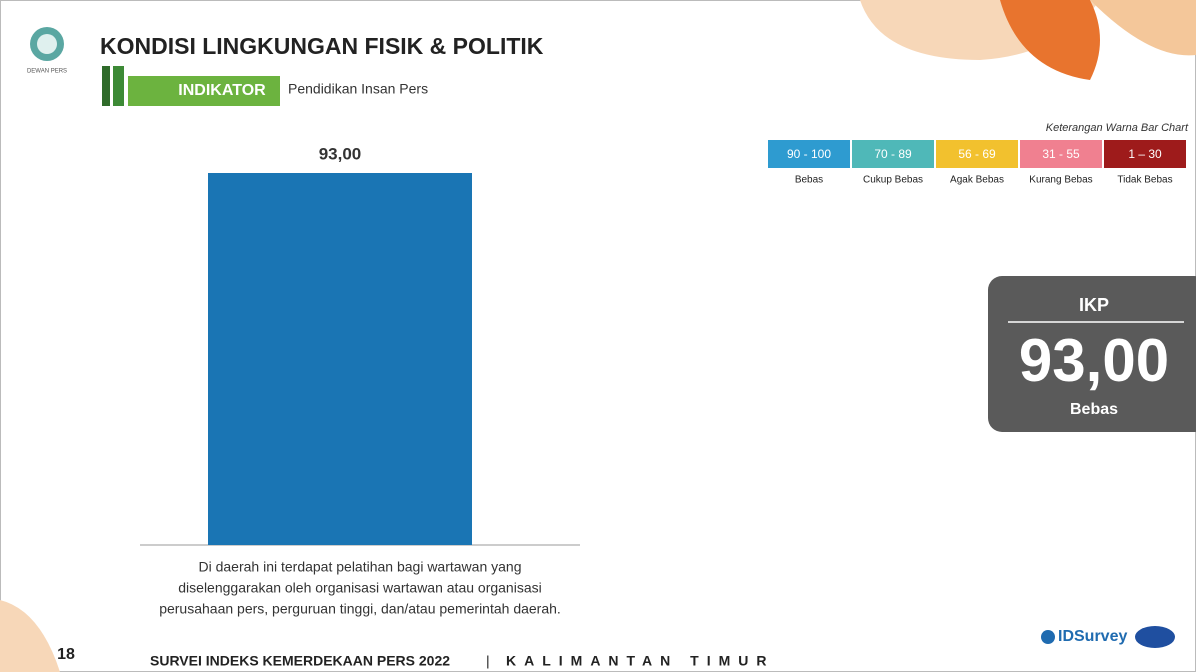  Describe the element at coordinates (47, 72) in the screenshot. I see `logo-text: DEWAN PERS` at that location.